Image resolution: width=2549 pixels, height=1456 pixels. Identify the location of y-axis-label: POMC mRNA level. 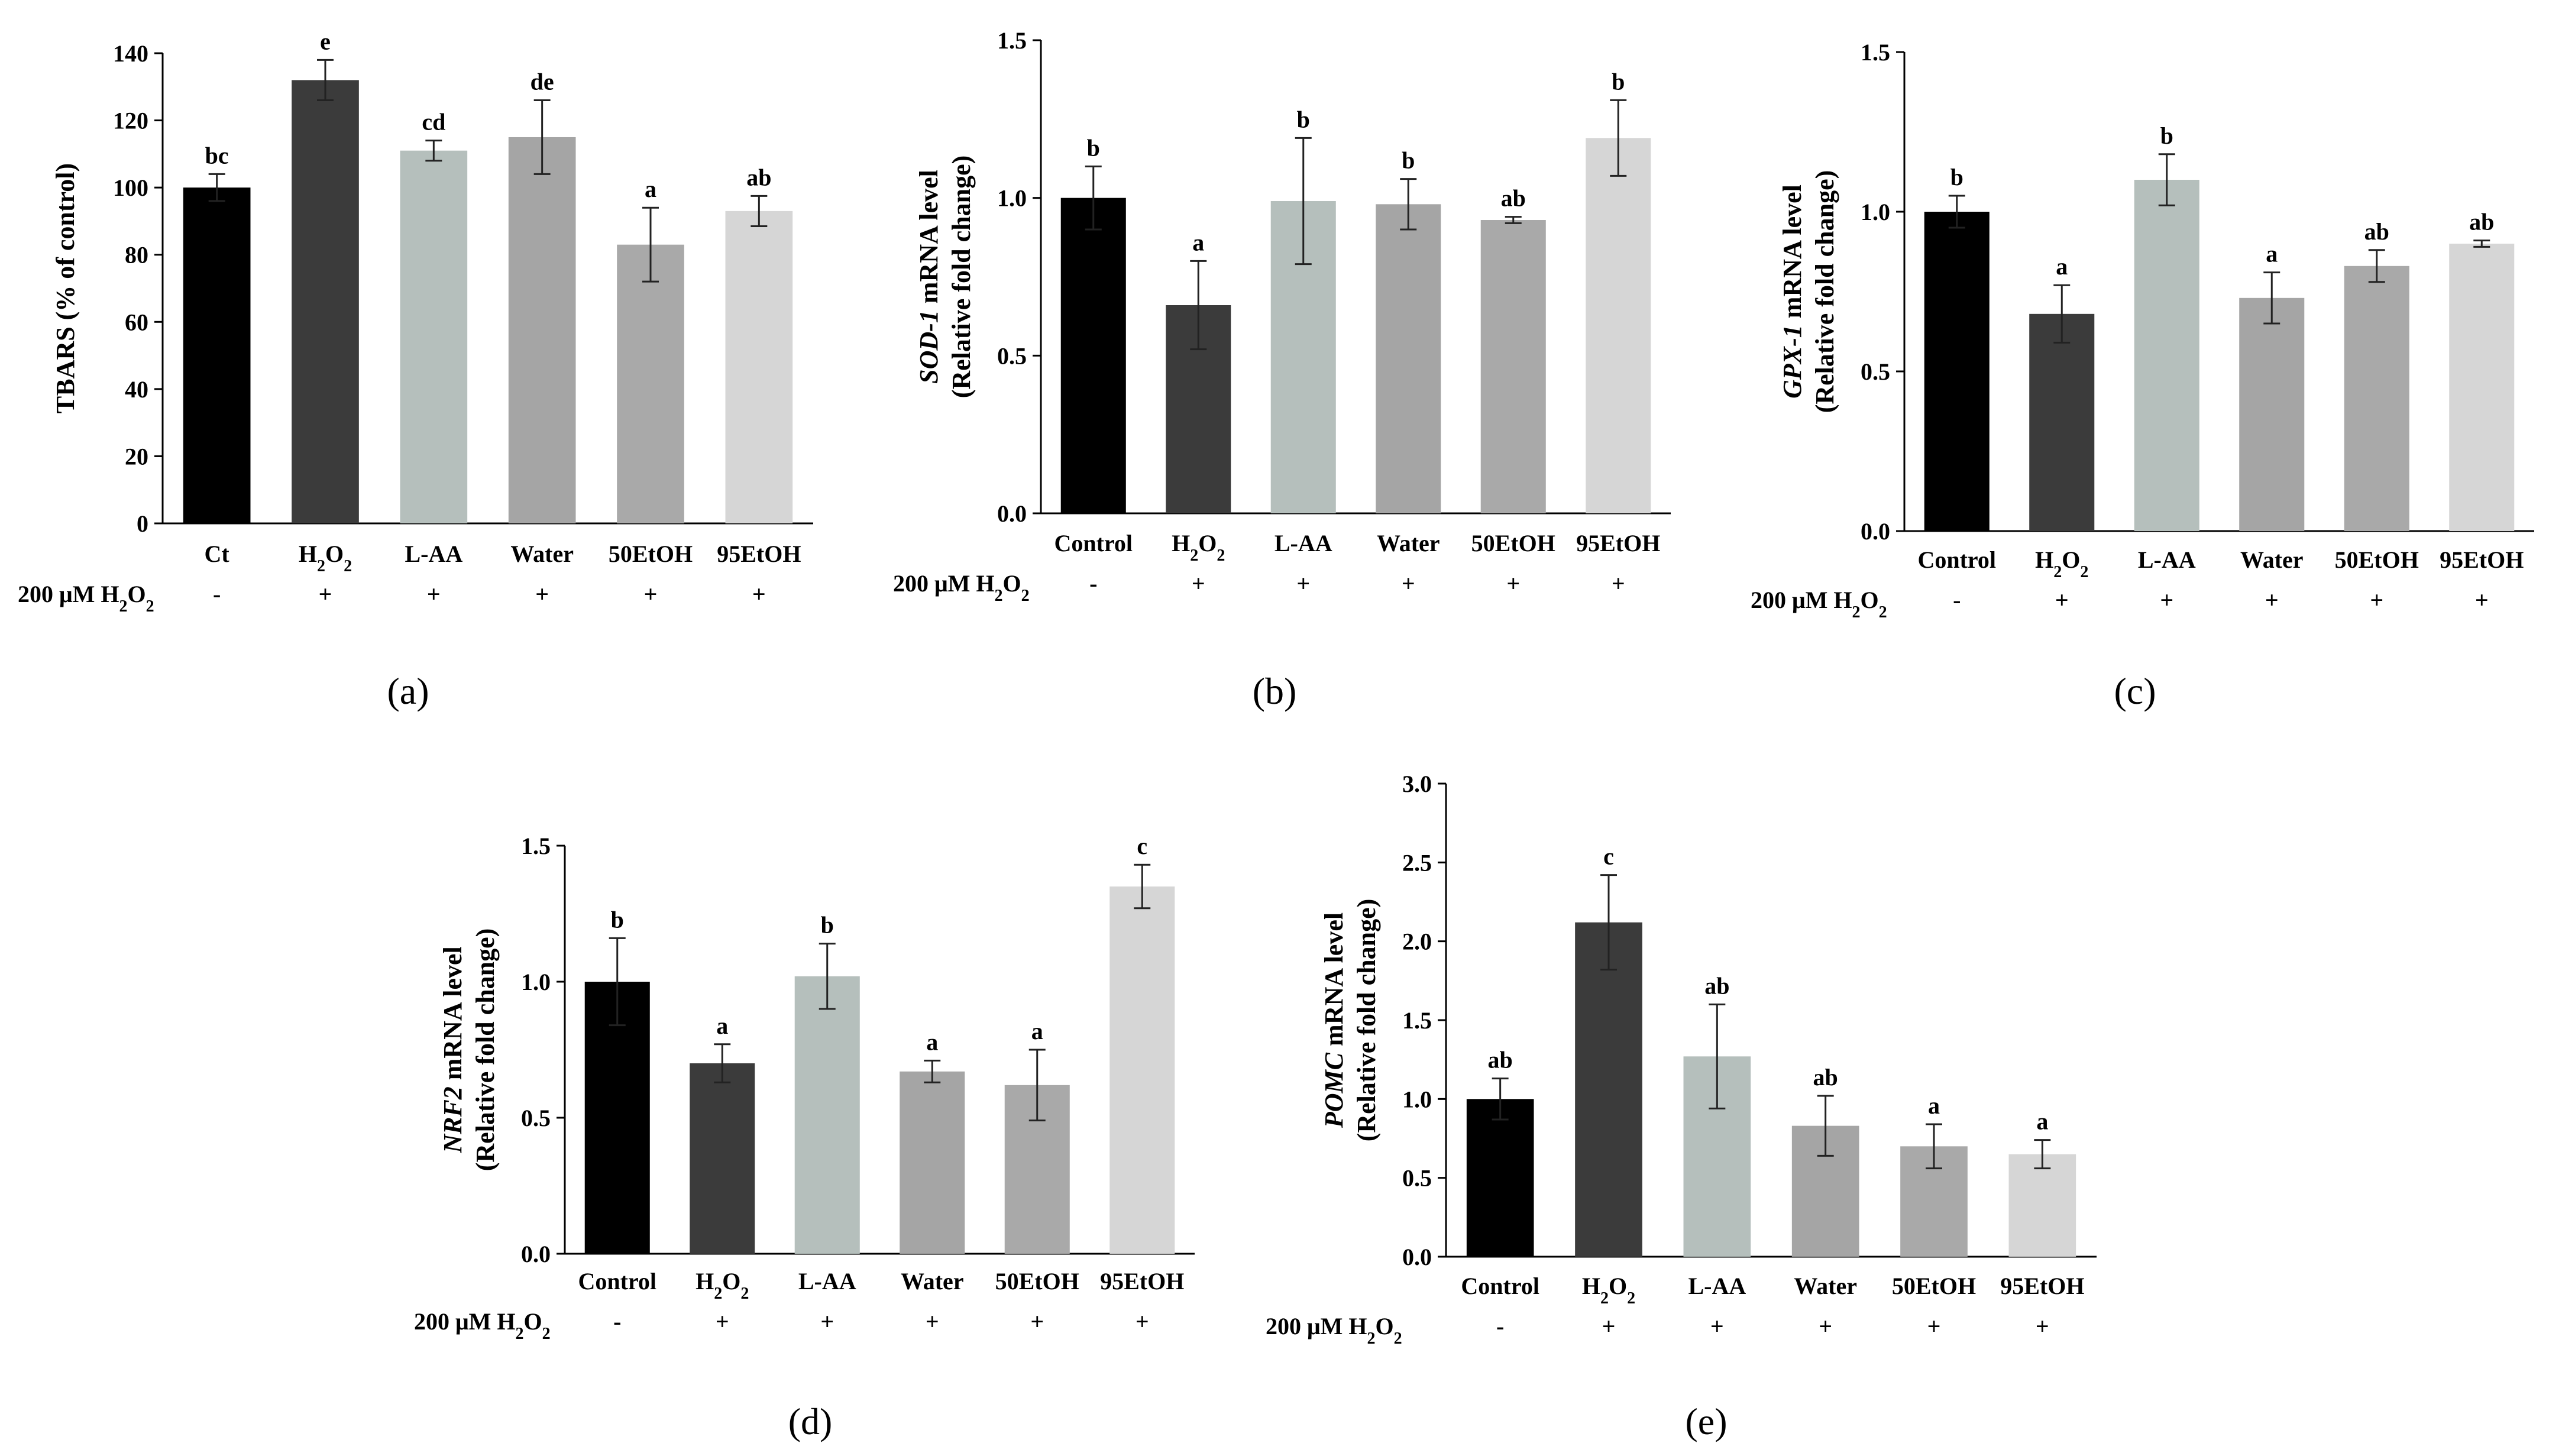
(1333, 1020).